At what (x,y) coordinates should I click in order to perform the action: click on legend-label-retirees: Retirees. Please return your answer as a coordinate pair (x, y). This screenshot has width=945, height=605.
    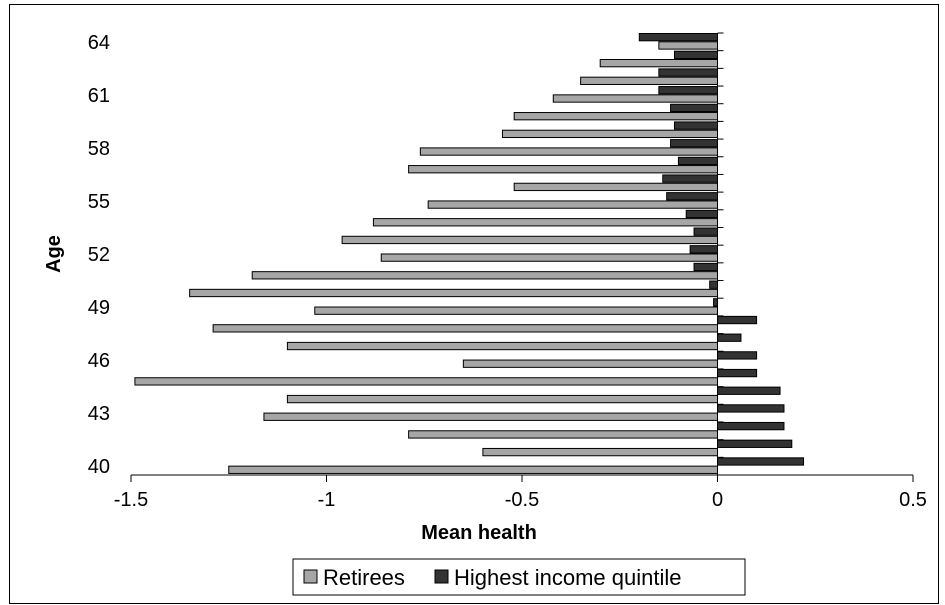
    Looking at the image, I should click on (364, 577).